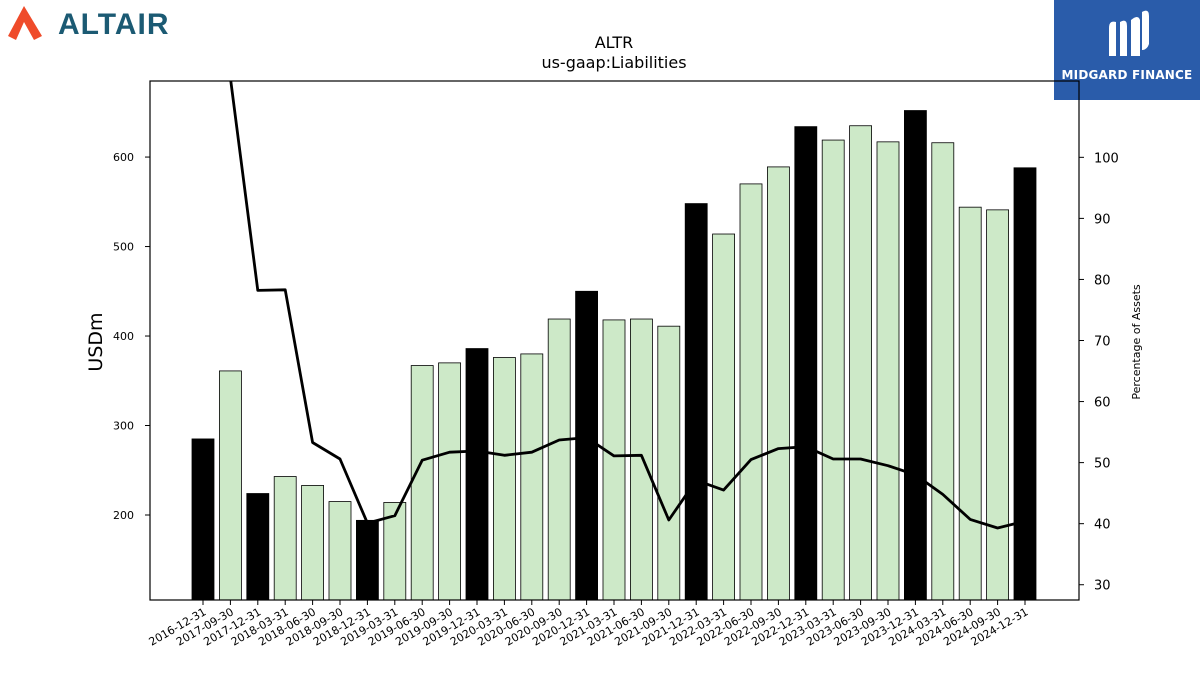 This screenshot has height=675, width=1200. Describe the element at coordinates (1106, 158) in the screenshot. I see `y2-tick-label: 100` at that location.